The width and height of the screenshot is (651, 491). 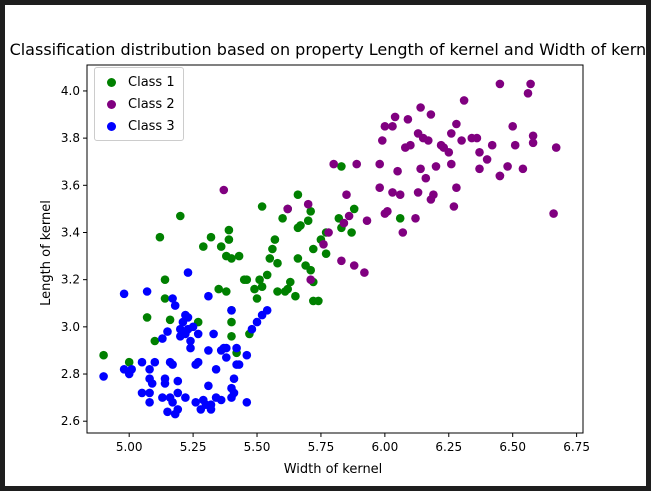 I want to click on y-tick-label: 3.2, so click(x=70, y=280).